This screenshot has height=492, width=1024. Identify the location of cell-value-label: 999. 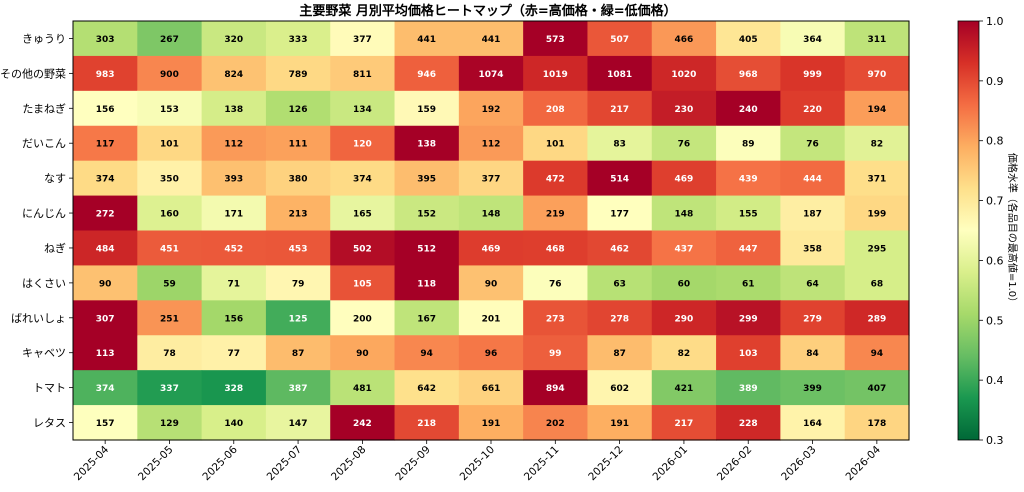
(812, 75).